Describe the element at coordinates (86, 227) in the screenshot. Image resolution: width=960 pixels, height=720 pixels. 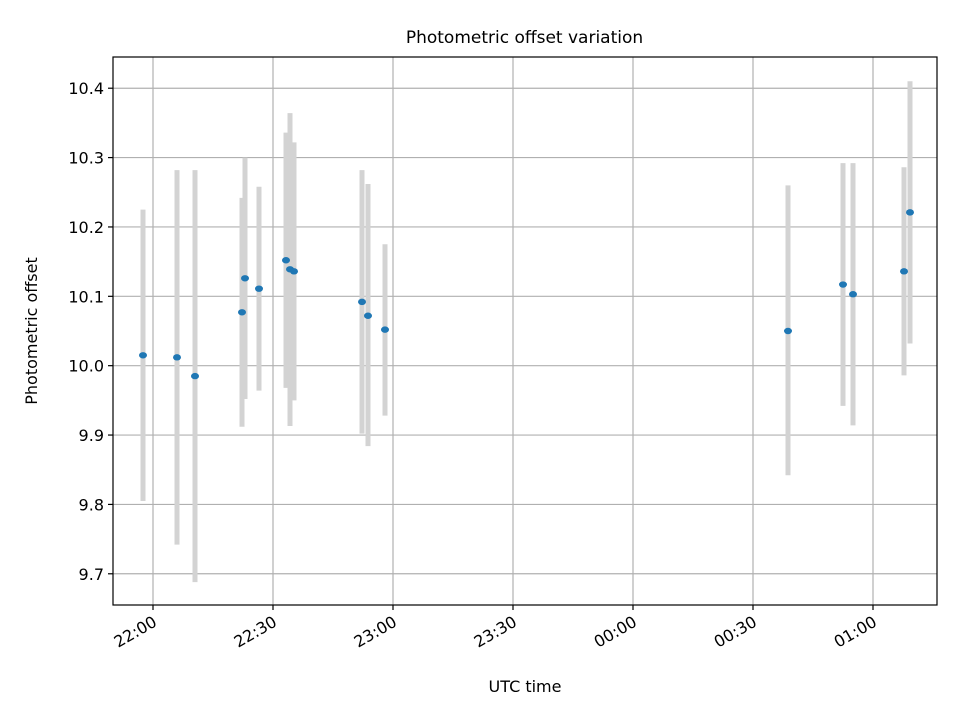
I see `y-tick-label: 10.2` at that location.